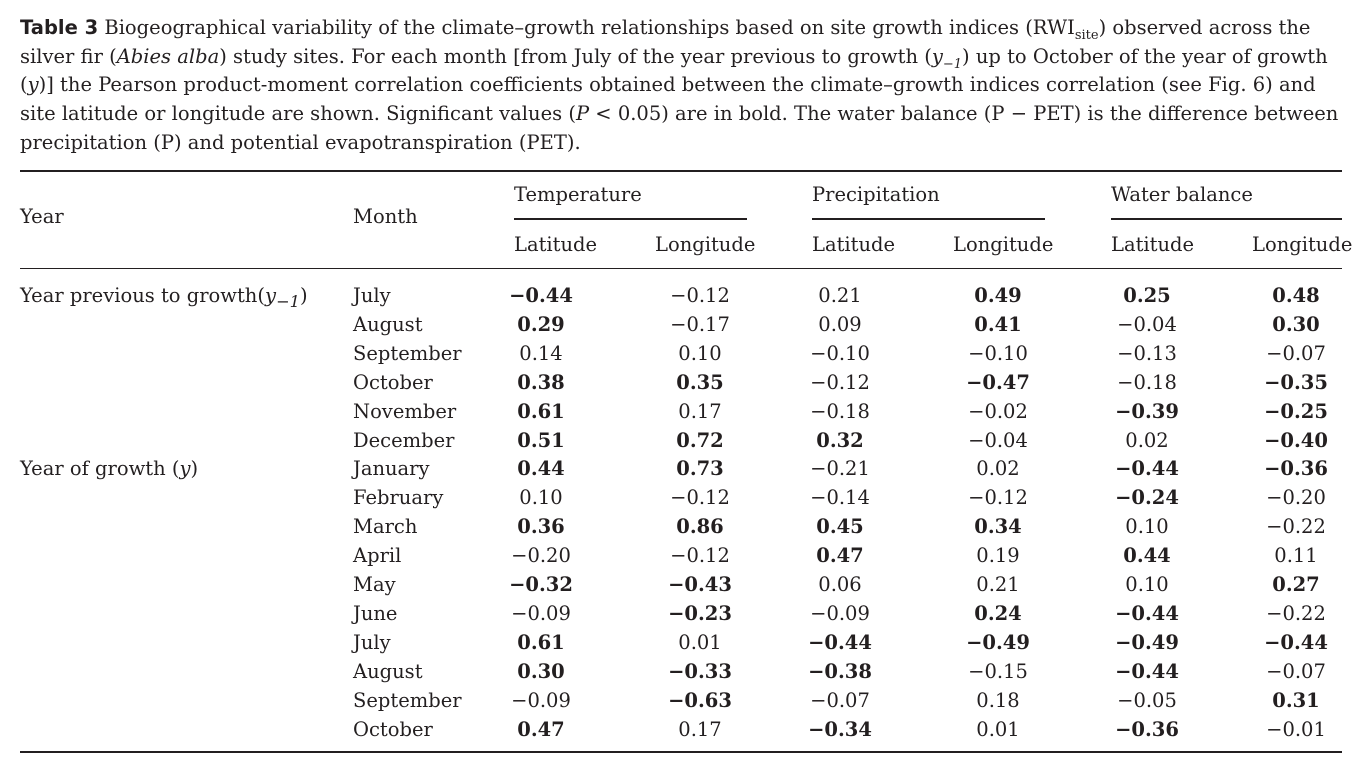  I want to click on text-segment: Year previous to growth(, so click(142, 295).